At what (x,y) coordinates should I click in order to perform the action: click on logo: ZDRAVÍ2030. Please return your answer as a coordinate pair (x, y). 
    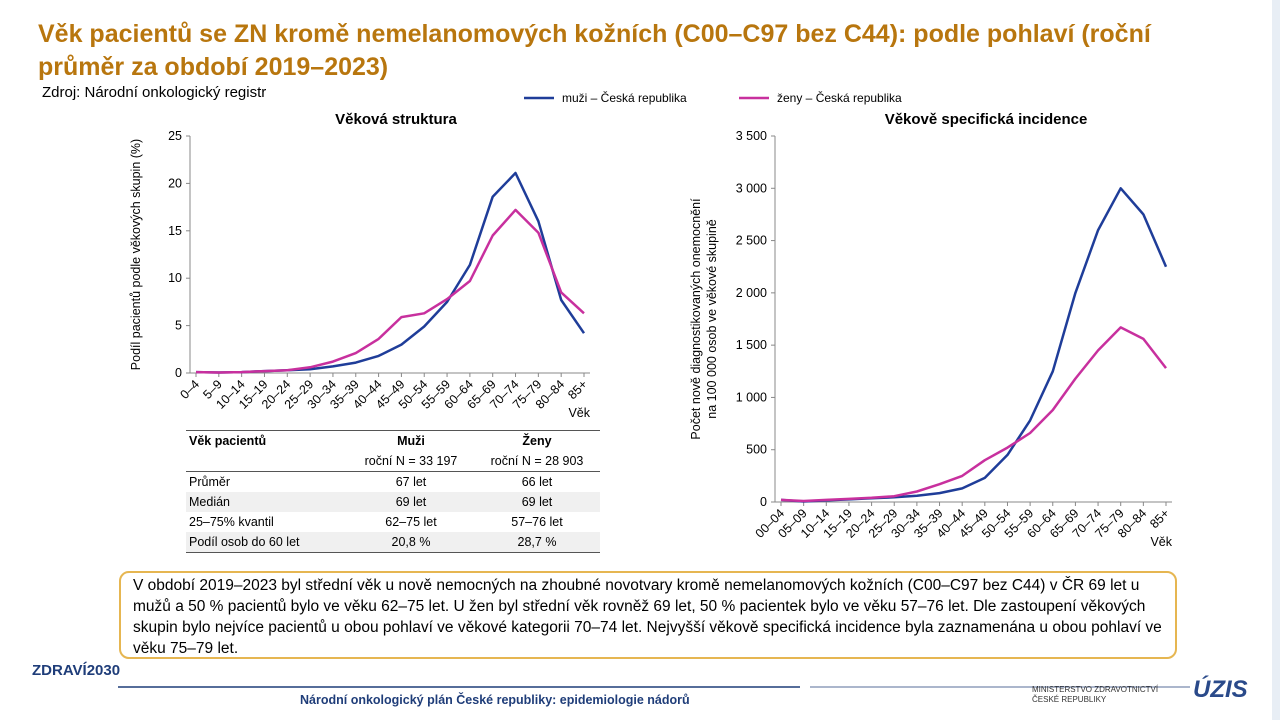
    Looking at the image, I should click on (76, 670).